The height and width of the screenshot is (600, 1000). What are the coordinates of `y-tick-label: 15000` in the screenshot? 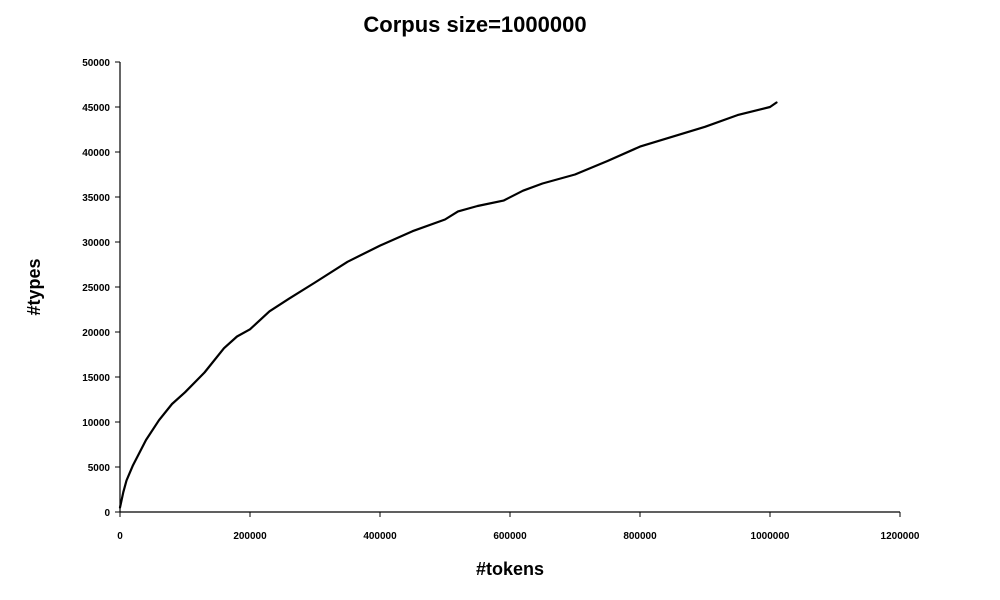 It's located at (96, 378).